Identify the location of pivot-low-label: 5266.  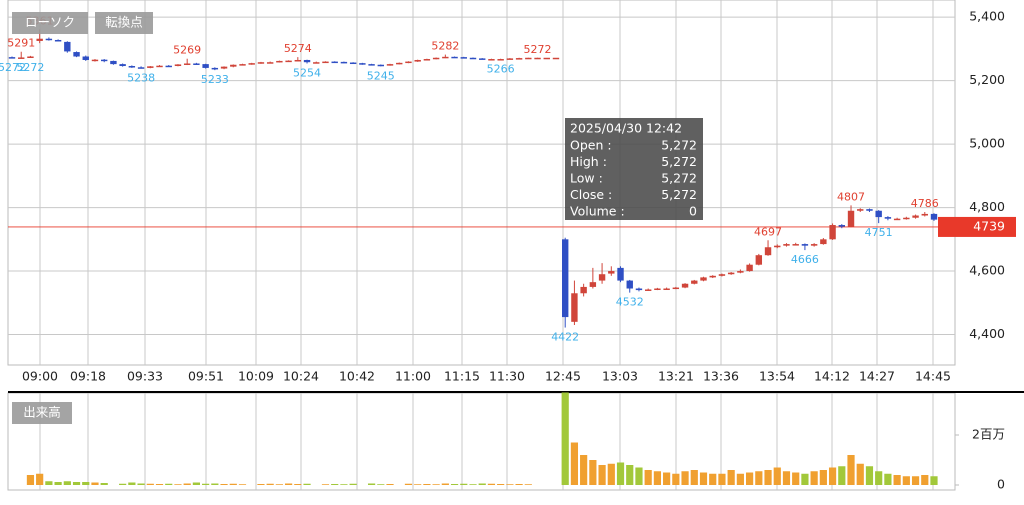
(501, 69).